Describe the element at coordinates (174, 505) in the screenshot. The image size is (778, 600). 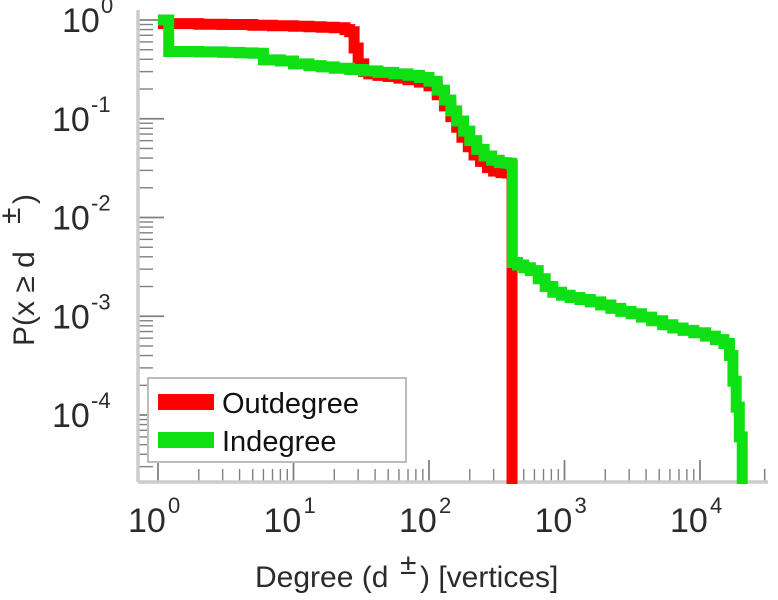
I see `x-tick-label-exponent: 0` at that location.